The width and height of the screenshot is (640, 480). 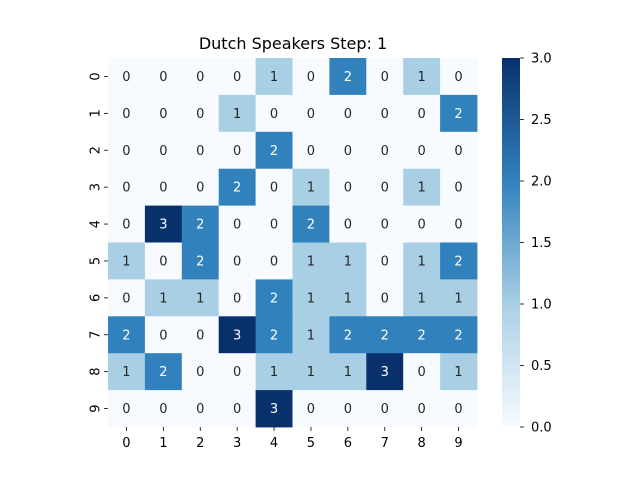 I want to click on colorbar-tick-label: 0.5, so click(x=541, y=366).